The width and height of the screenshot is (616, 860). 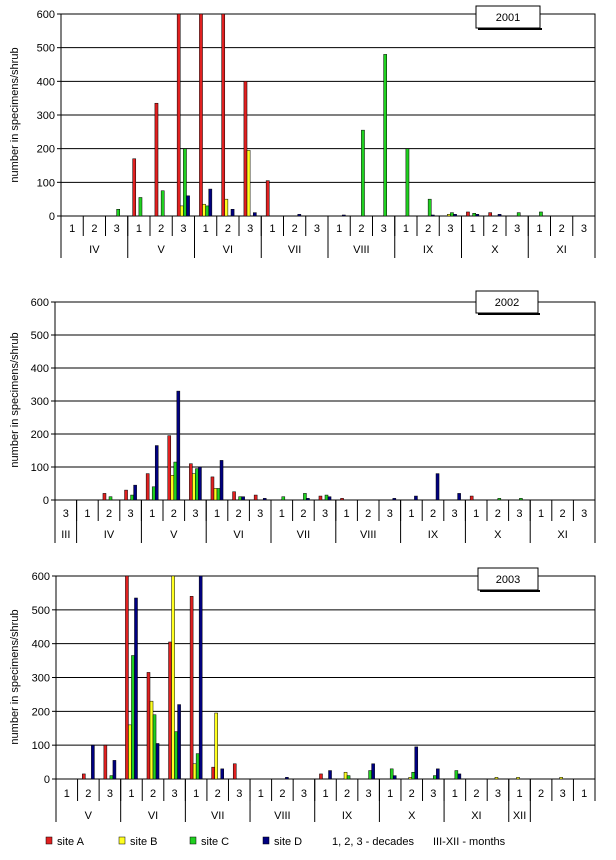 What do you see at coordinates (46, 82) in the screenshot?
I see `y-tick-label: 400` at bounding box center [46, 82].